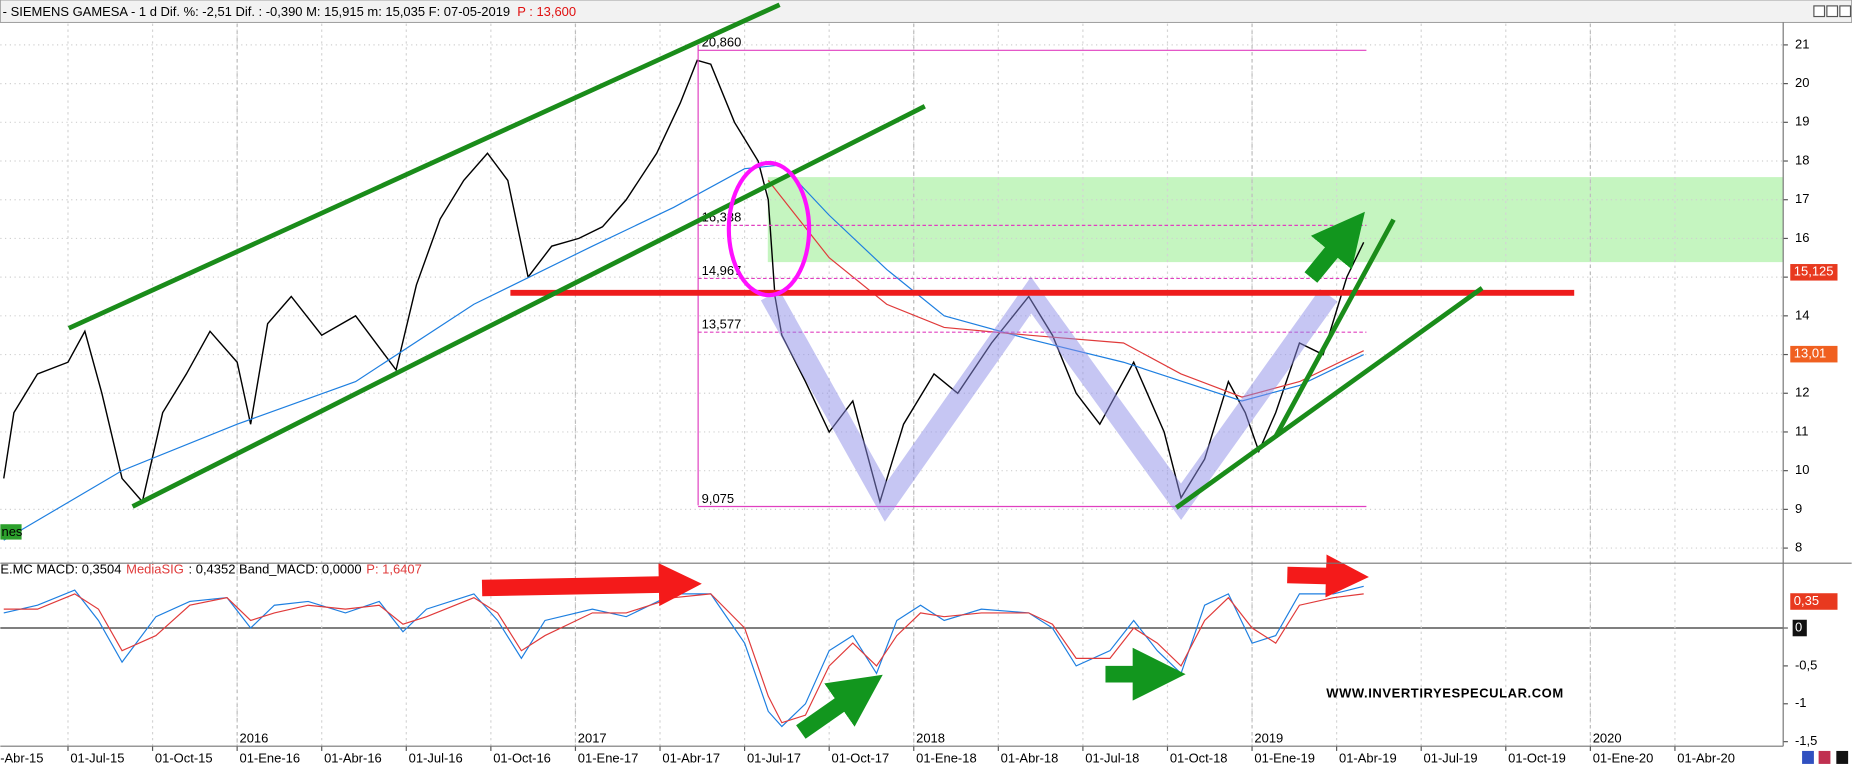 This screenshot has width=1852, height=771. What do you see at coordinates (1819, 11) in the screenshot?
I see `minimize-button` at bounding box center [1819, 11].